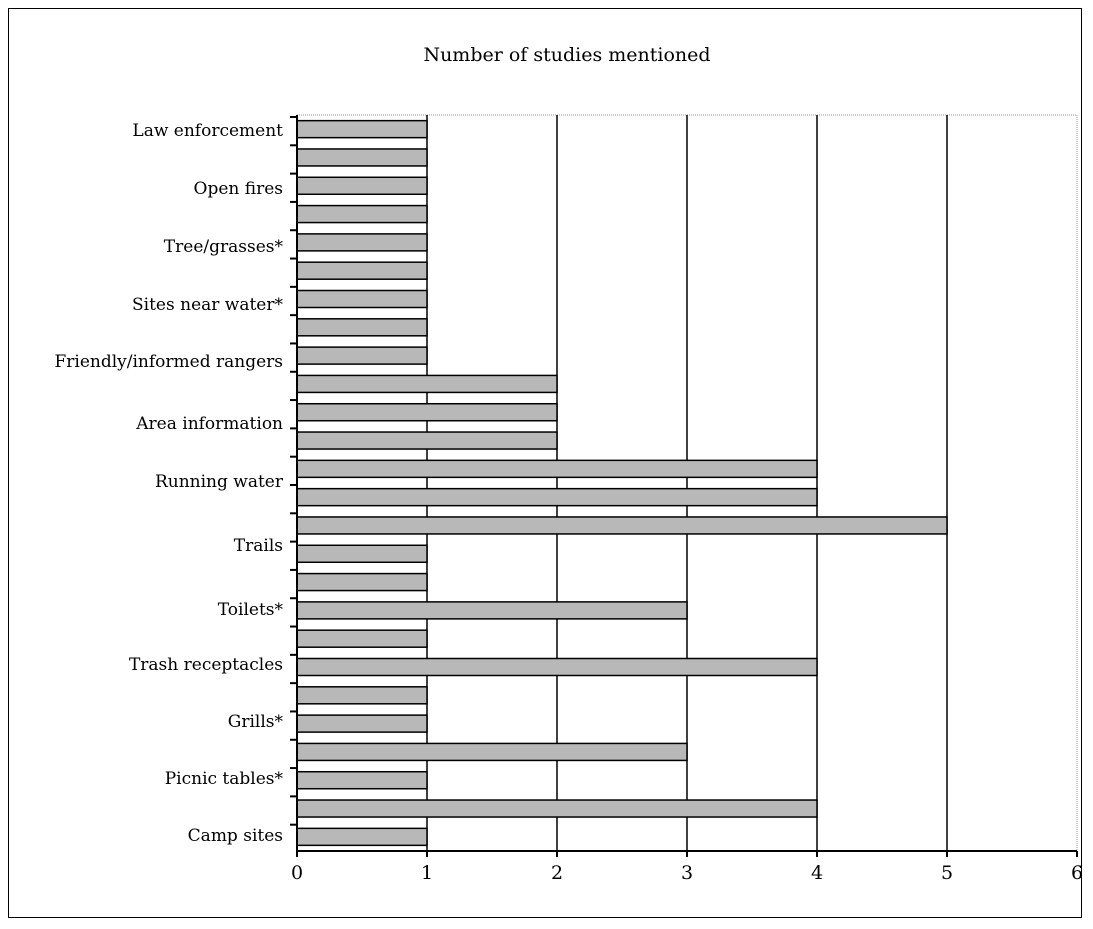 This screenshot has height=929, width=1093. What do you see at coordinates (297, 873) in the screenshot?
I see `x-tick-label: 0` at bounding box center [297, 873].